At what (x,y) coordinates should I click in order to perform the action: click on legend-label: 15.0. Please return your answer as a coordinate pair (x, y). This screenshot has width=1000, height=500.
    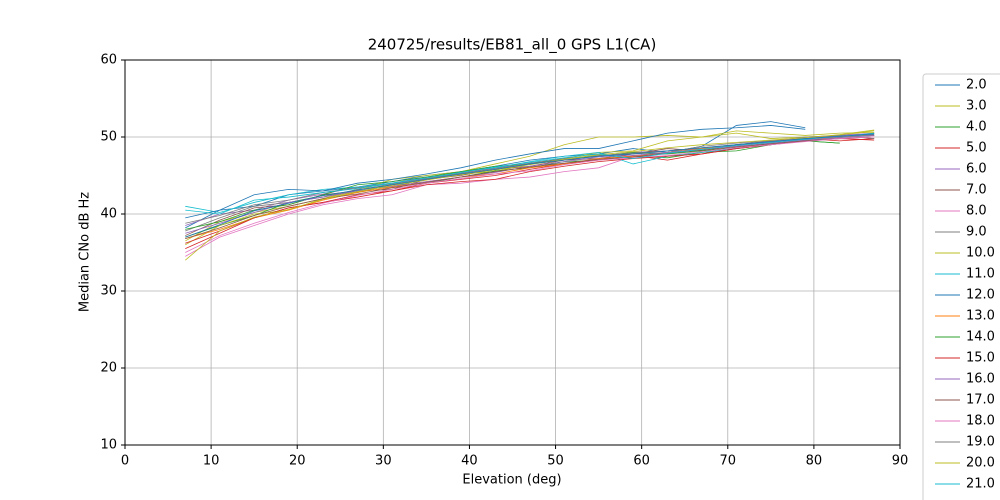
    Looking at the image, I should click on (980, 358).